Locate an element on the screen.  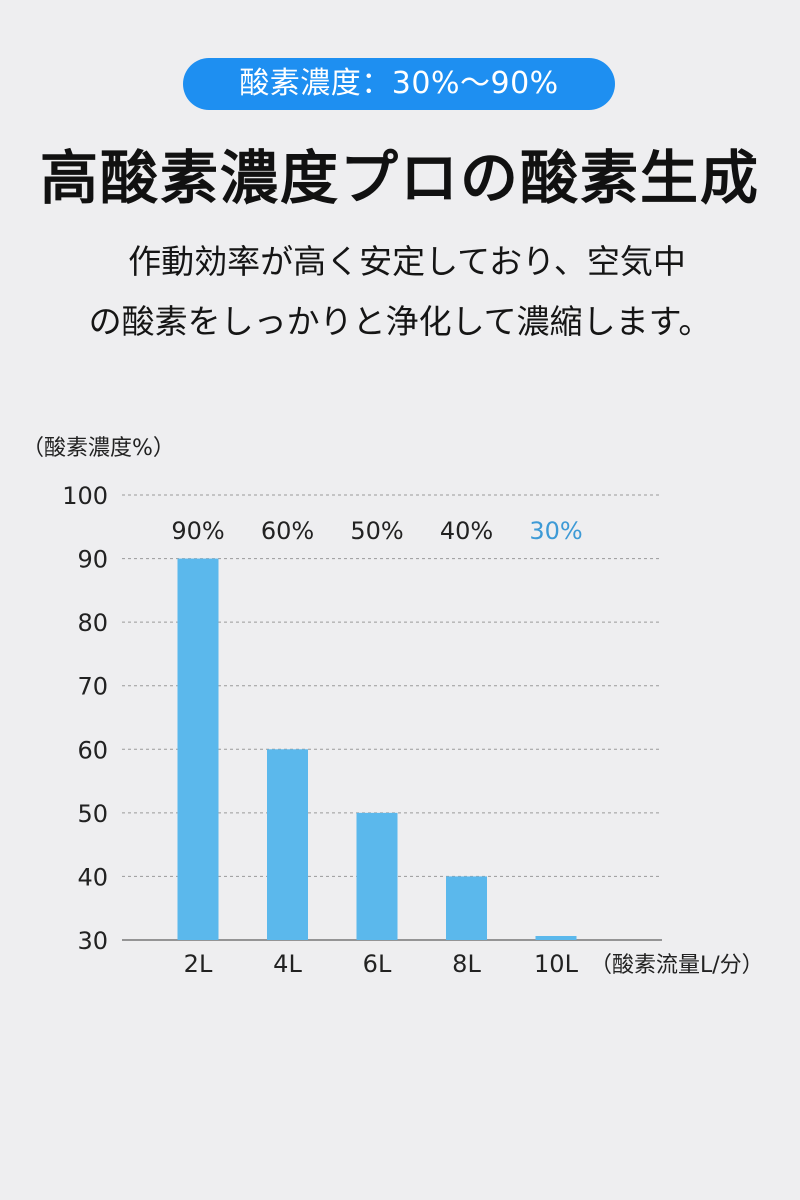
y-tick-label: 100 is located at coordinates (85, 496).